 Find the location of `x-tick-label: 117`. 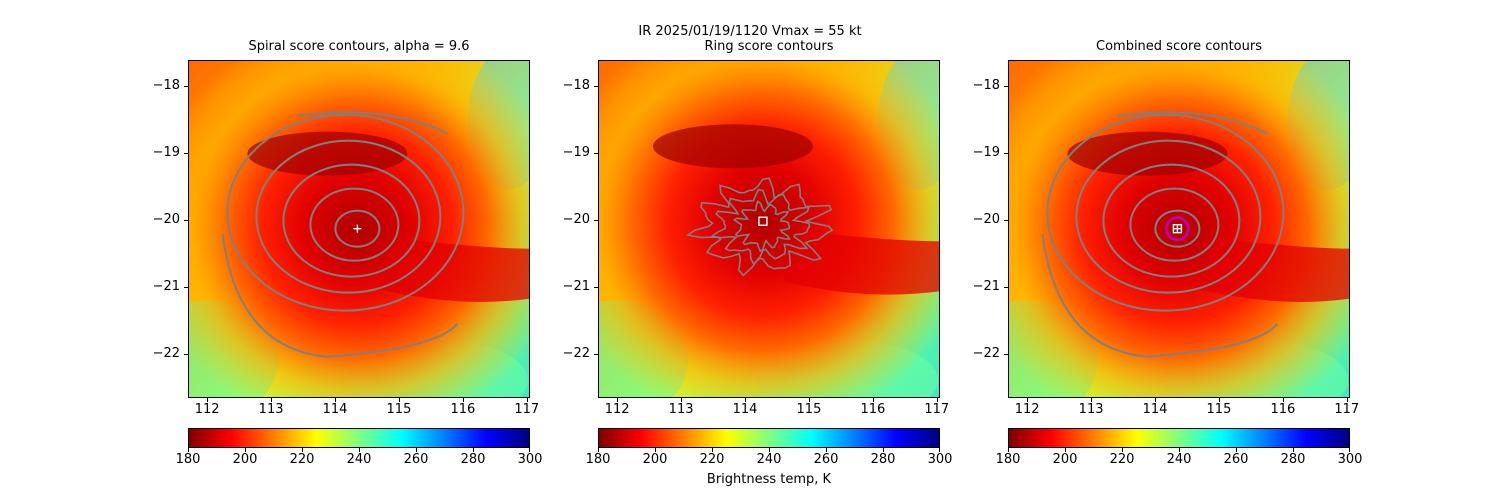

x-tick-label: 117 is located at coordinates (937, 409).